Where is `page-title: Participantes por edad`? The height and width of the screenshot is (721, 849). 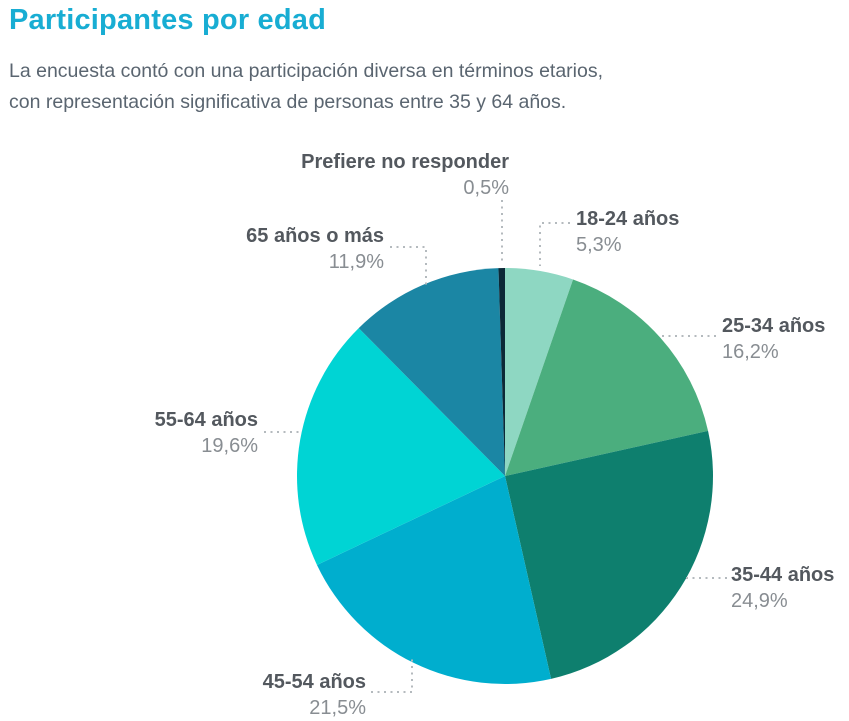
page-title: Participantes por edad is located at coordinates (168, 20).